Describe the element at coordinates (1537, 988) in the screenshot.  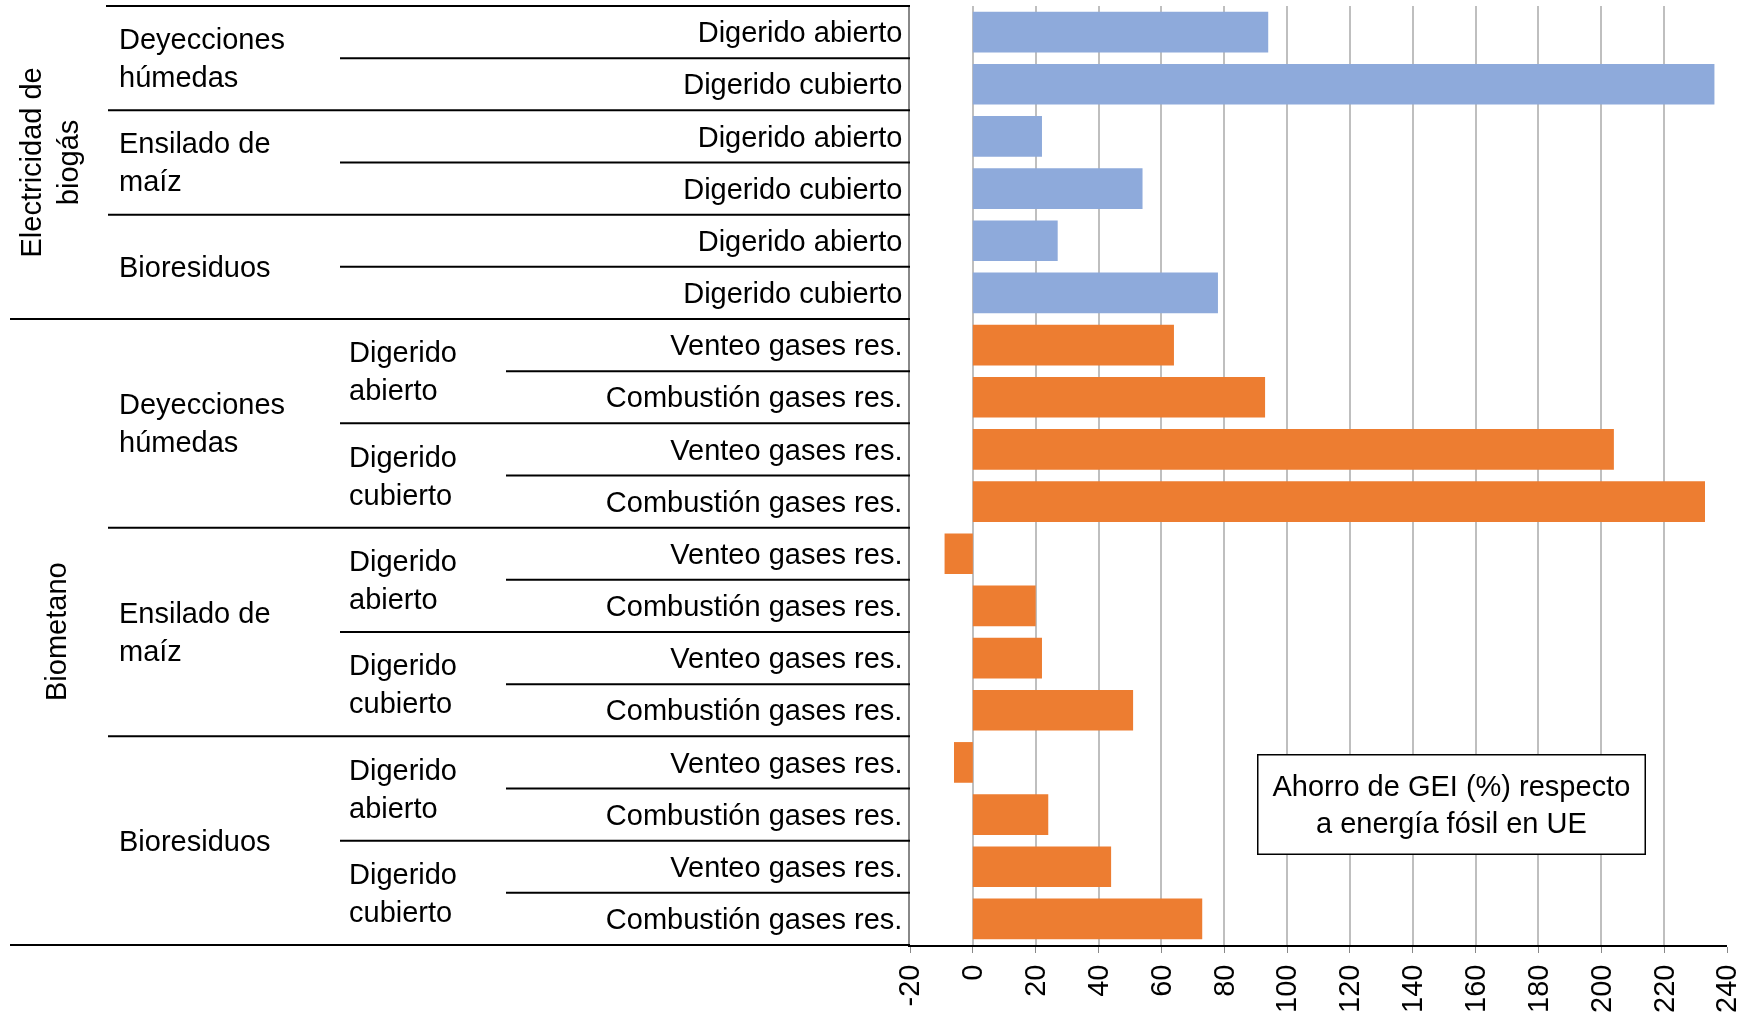
I see `x-tick-label: 180` at that location.